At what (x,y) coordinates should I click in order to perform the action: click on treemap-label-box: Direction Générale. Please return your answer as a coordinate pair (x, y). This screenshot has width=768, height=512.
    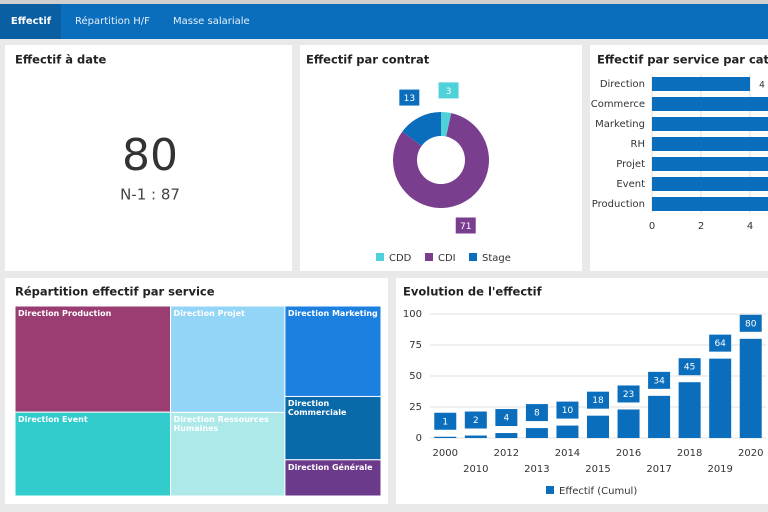
    Looking at the image, I should click on (330, 467).